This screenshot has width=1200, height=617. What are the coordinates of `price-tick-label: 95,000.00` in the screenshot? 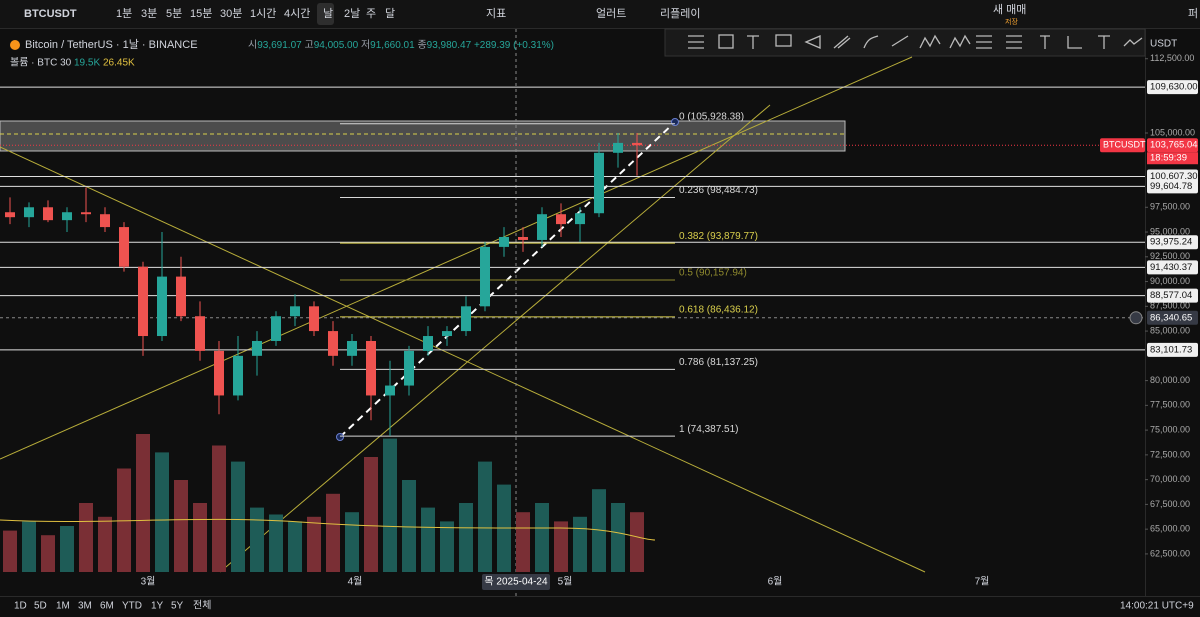 It's located at (1170, 231).